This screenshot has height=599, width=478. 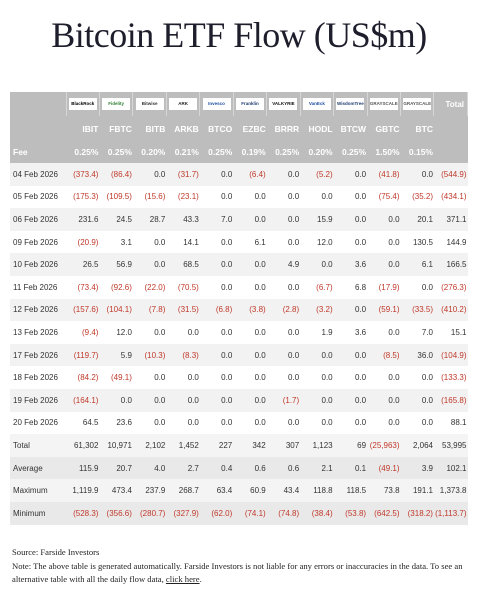 I want to click on flow-value: 268.7, so click(x=183, y=490).